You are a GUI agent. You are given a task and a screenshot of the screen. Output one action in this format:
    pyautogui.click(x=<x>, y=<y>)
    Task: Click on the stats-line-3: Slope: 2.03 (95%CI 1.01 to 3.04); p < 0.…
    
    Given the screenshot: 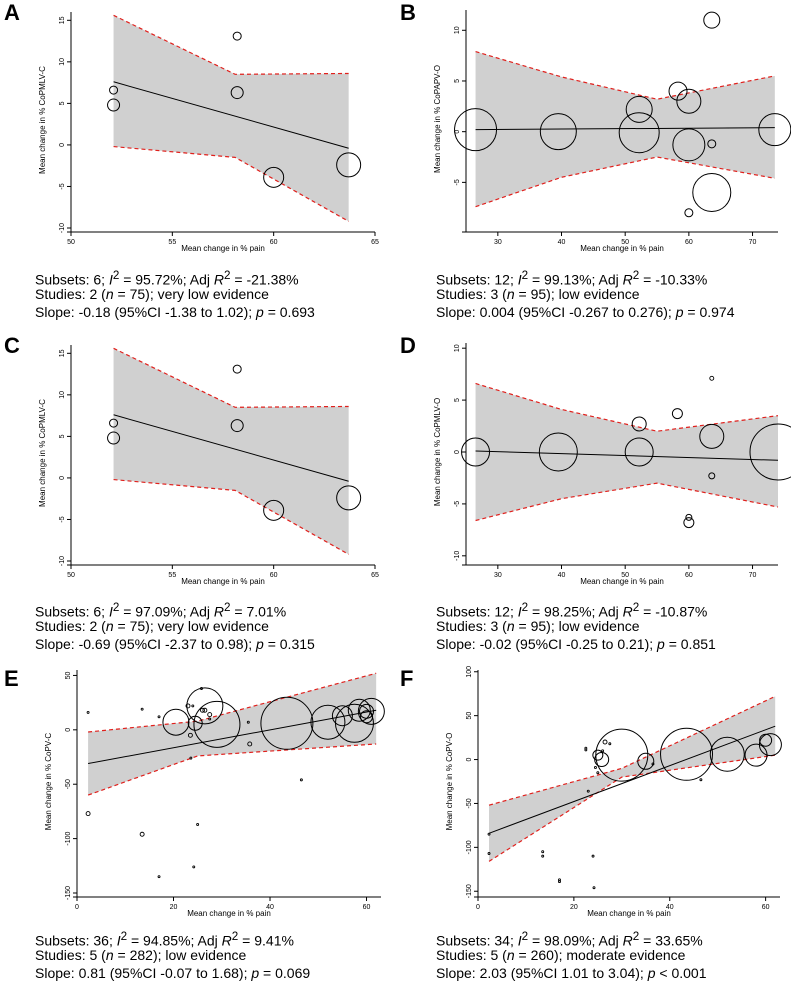 What is the action you would take?
    pyautogui.click(x=571, y=973)
    